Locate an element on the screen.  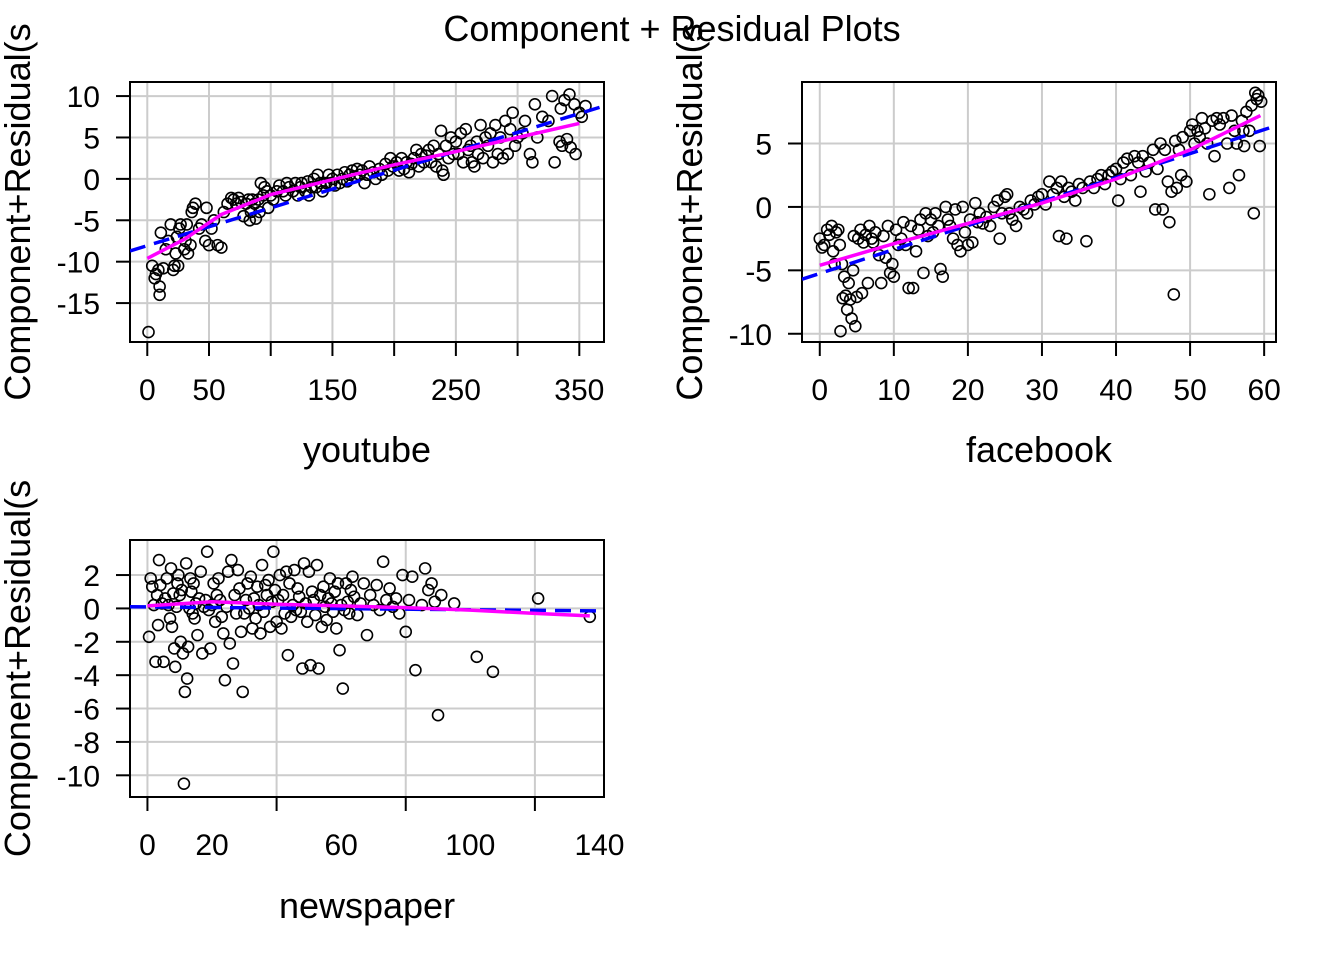
x-tick-label: 140 is located at coordinates (599, 845).